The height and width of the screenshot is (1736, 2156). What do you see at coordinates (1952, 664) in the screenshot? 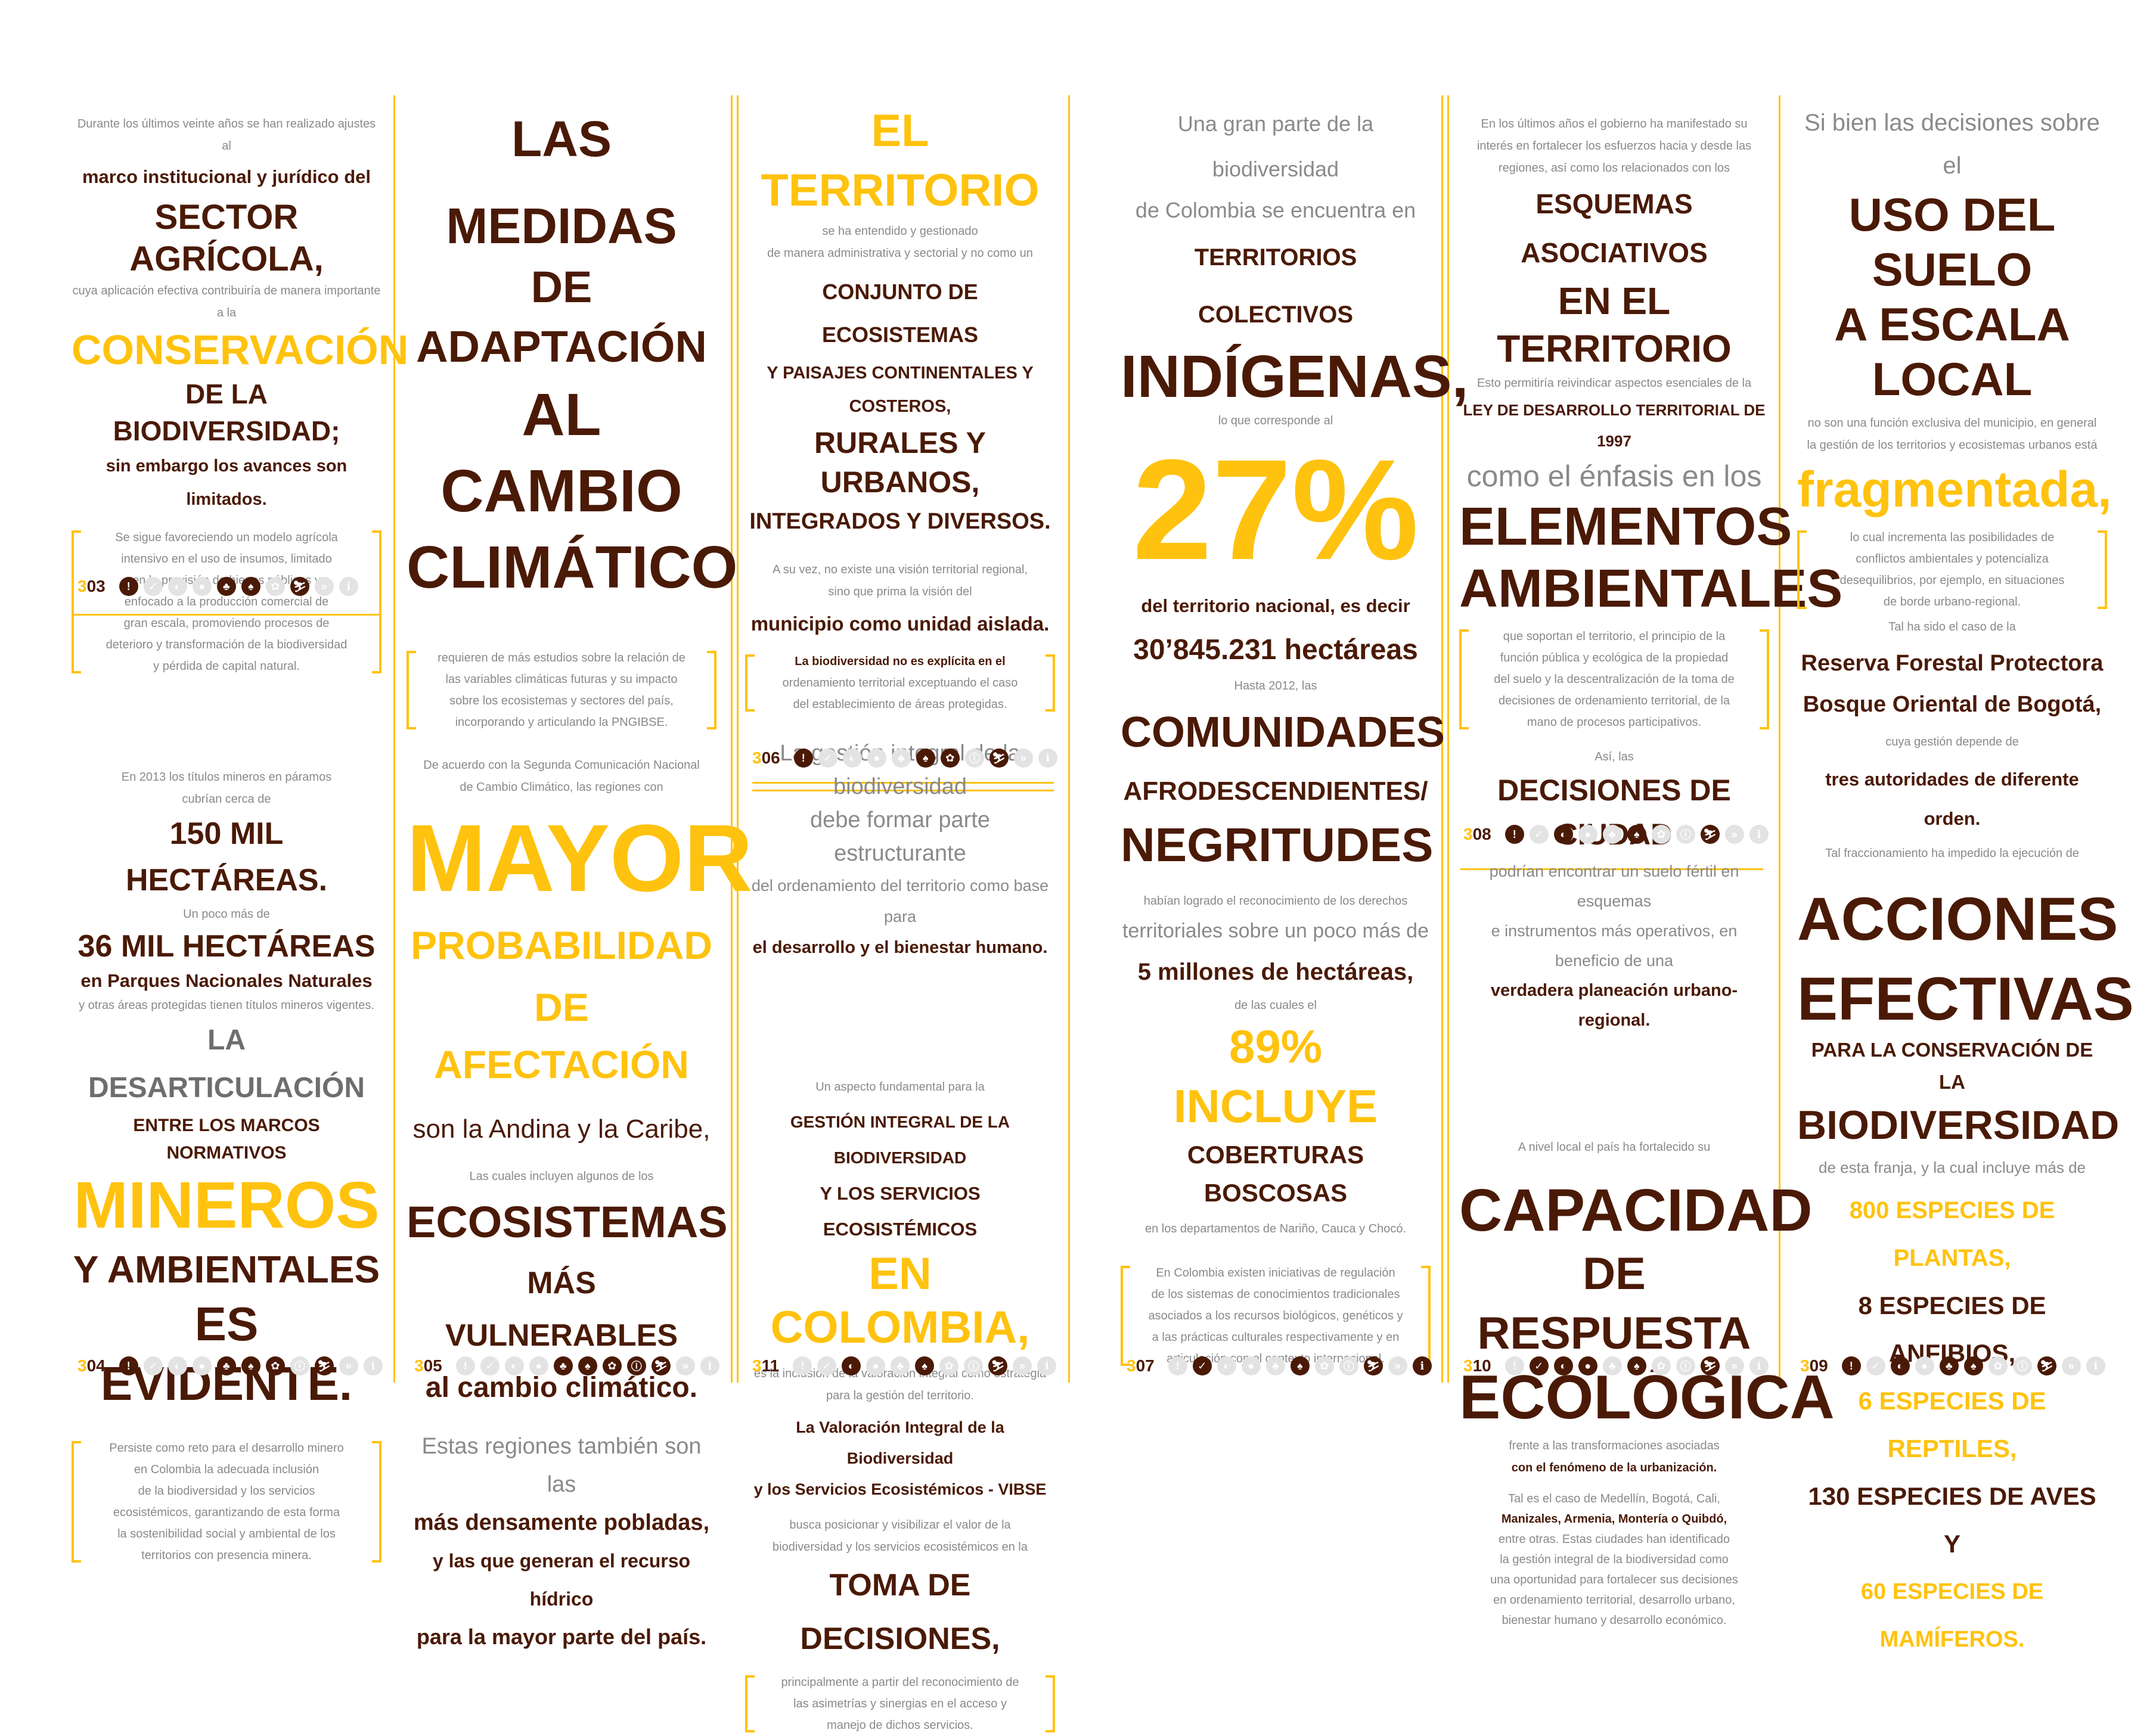
I see `heading: Reserva Forestal Protectora` at bounding box center [1952, 664].